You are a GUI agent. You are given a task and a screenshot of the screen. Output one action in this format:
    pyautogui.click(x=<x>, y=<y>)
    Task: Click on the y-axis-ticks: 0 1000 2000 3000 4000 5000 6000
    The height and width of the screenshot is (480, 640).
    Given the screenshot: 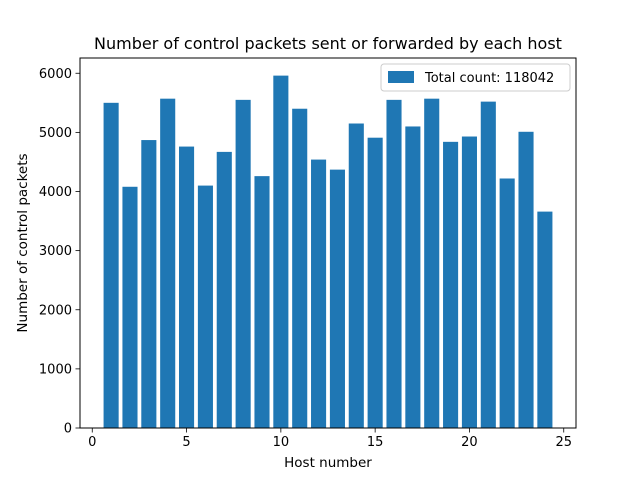 What is the action you would take?
    pyautogui.click(x=59, y=252)
    